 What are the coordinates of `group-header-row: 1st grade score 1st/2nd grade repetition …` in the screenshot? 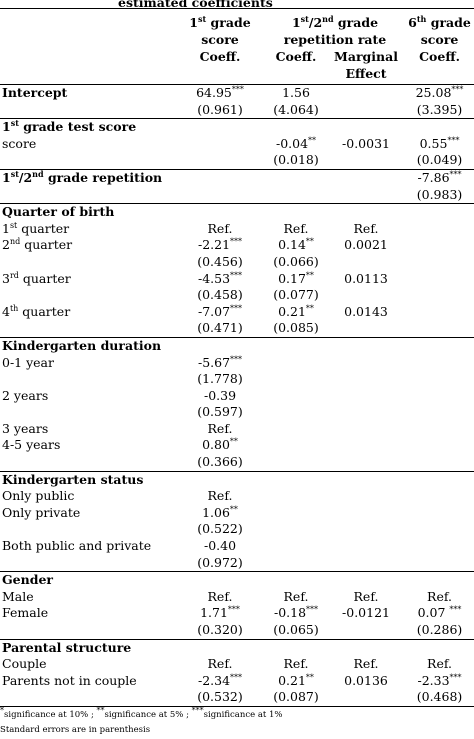 It's located at (237, 31).